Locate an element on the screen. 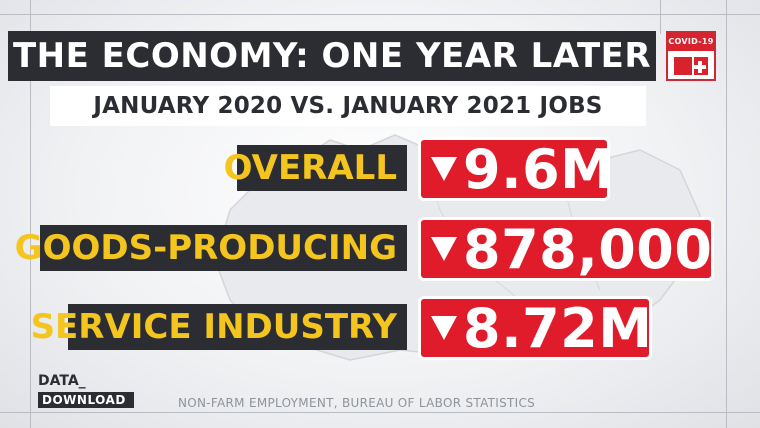 The width and height of the screenshot is (760, 428). covid-19-badge-icon: COVID-19 is located at coordinates (691, 56).